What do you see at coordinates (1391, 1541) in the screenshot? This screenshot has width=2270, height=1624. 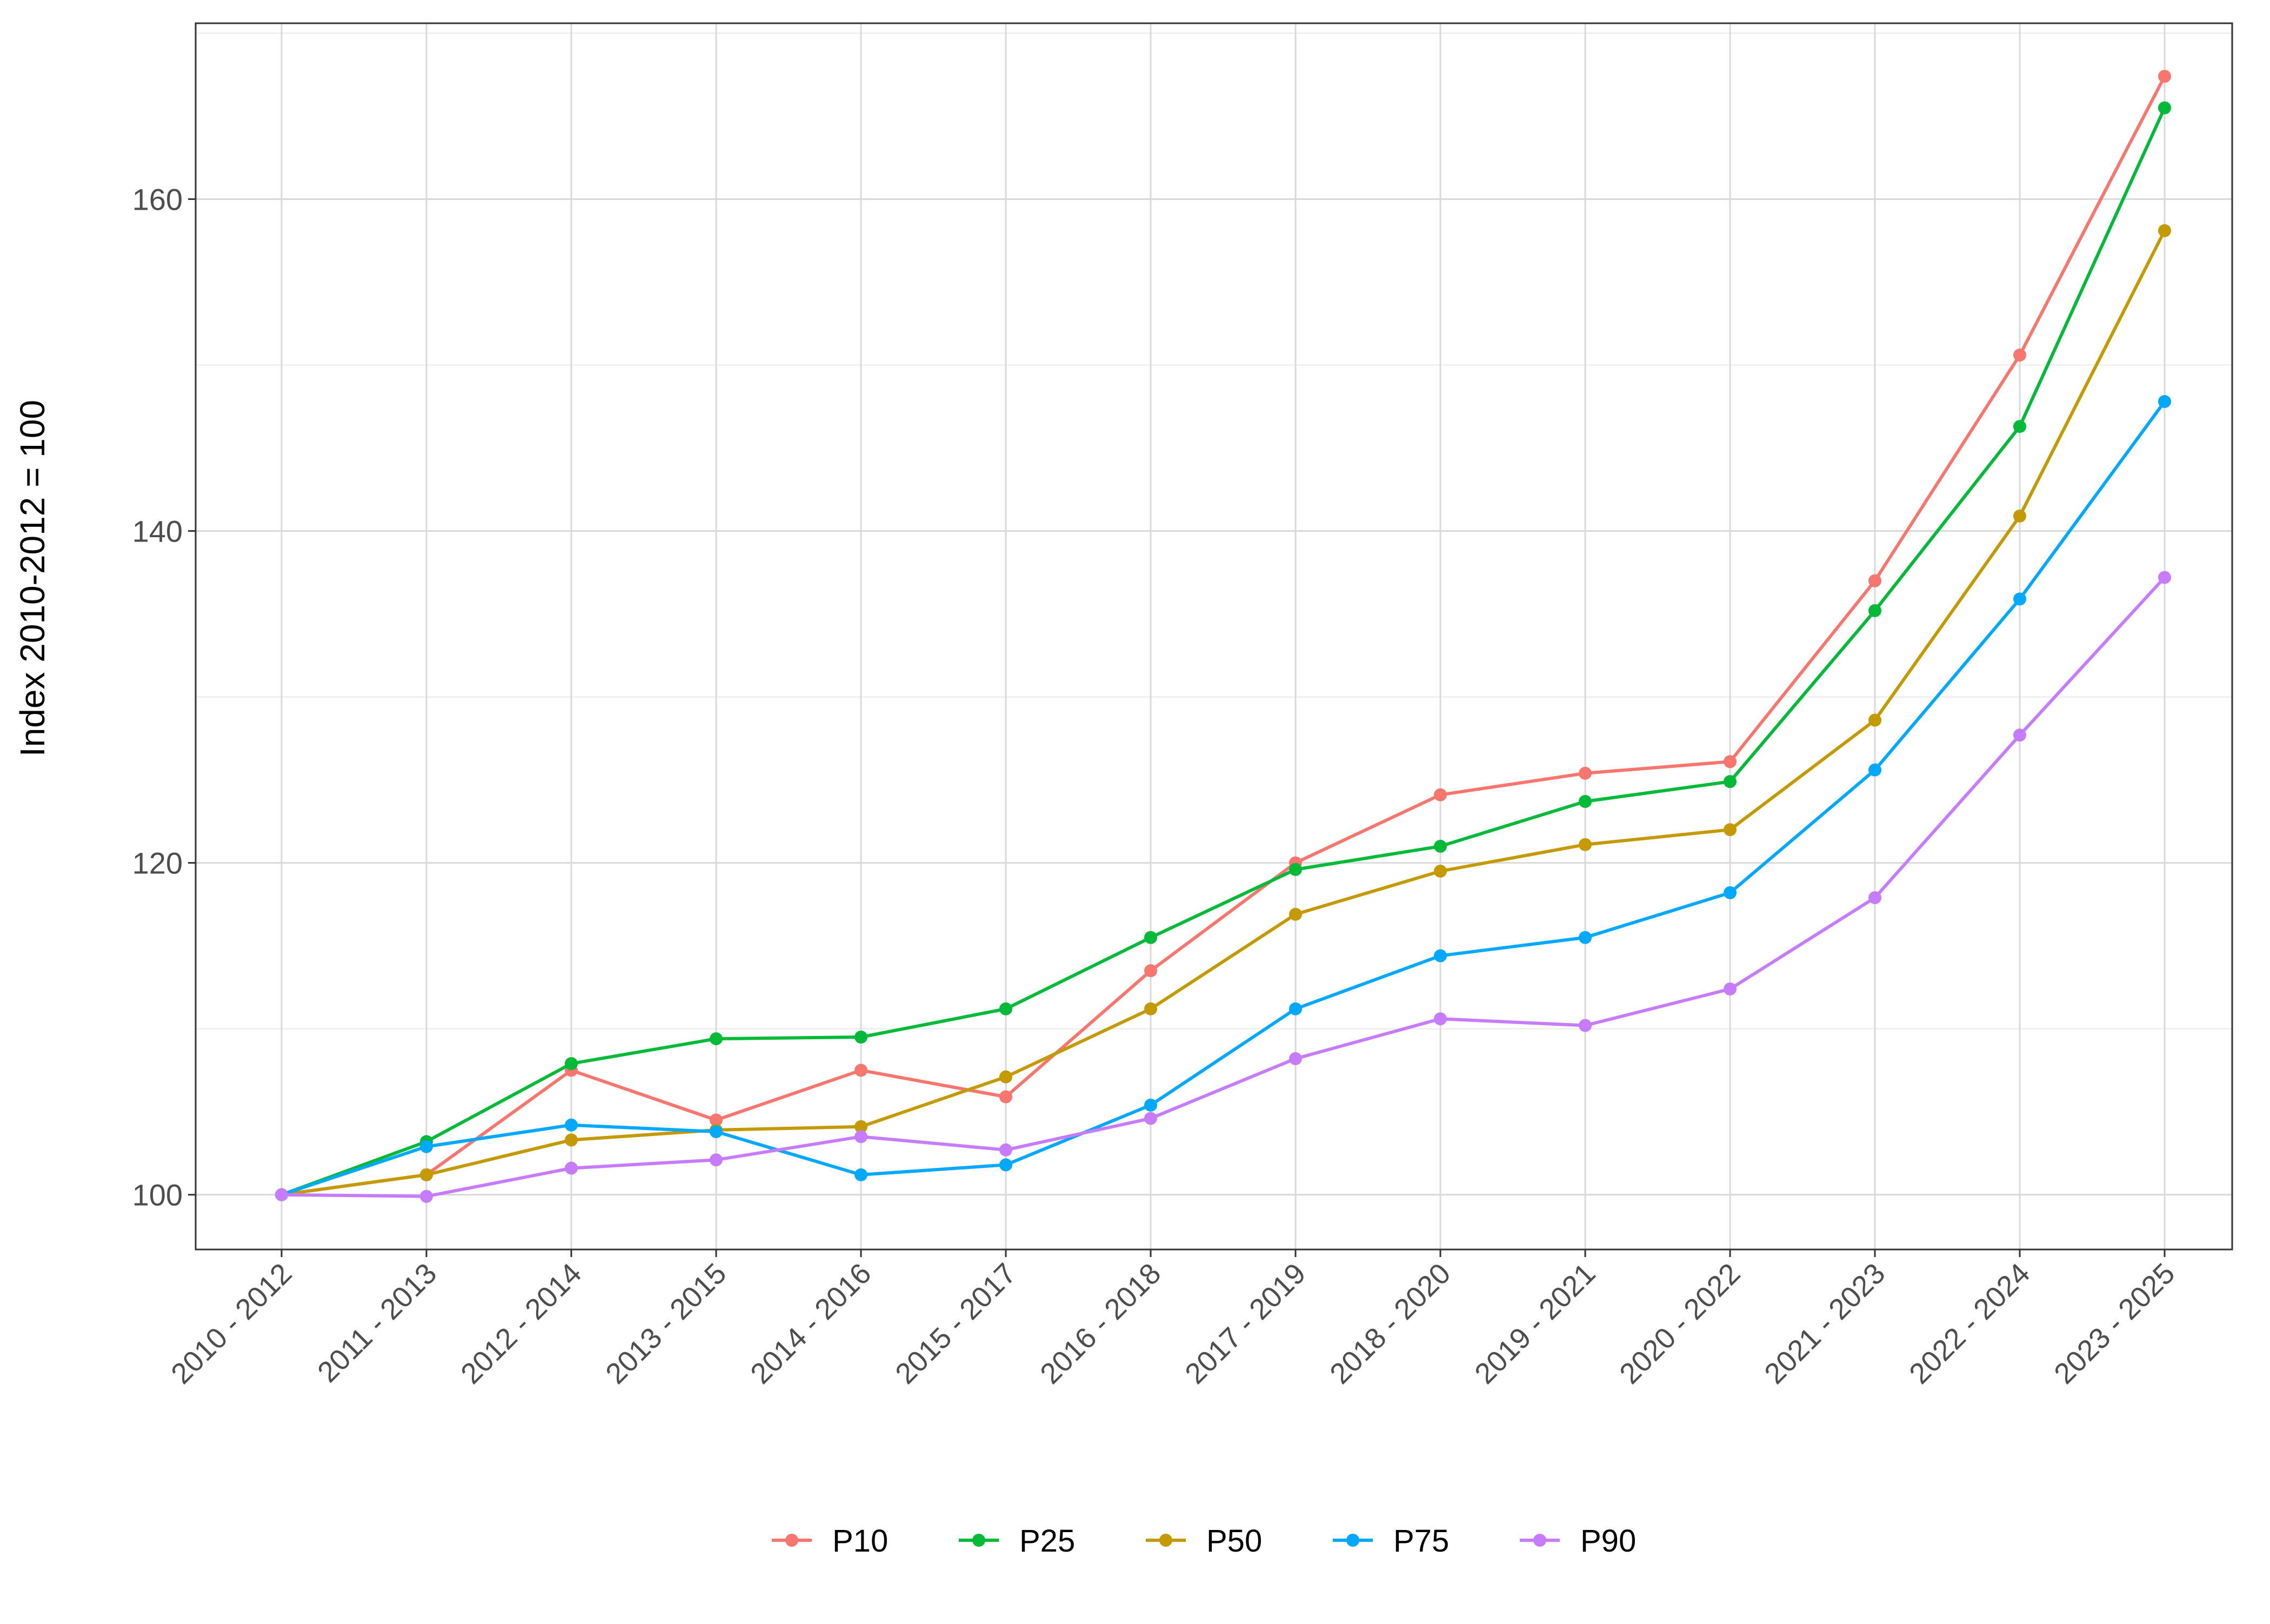 I see `legend-item-p75: P75` at bounding box center [1391, 1541].